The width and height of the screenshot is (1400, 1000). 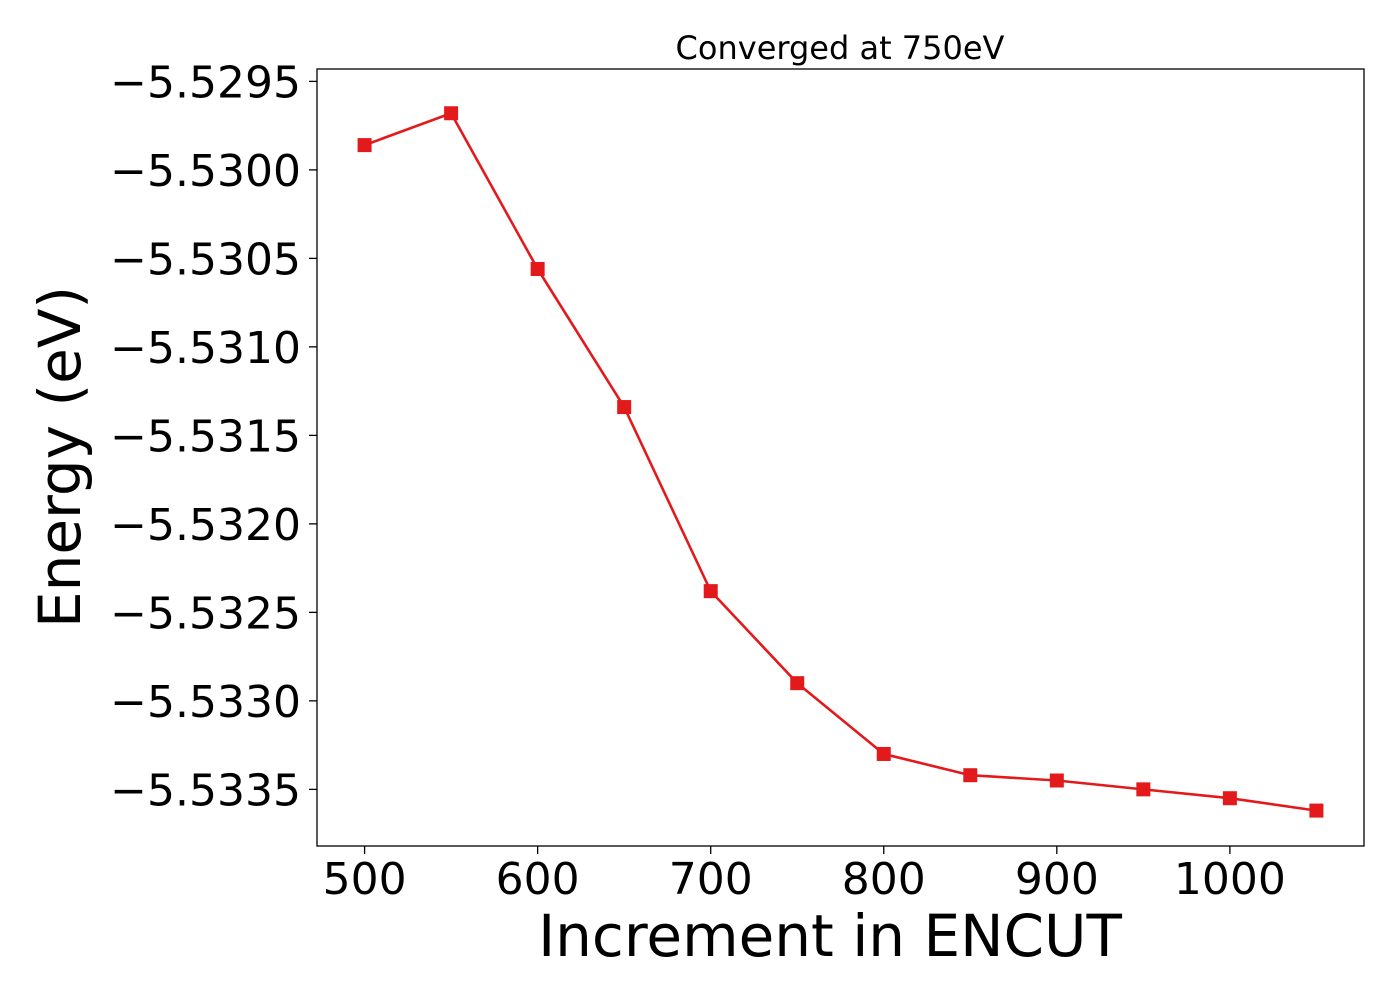 What do you see at coordinates (840, 48) in the screenshot?
I see `chart-title: Converged at 750eV` at bounding box center [840, 48].